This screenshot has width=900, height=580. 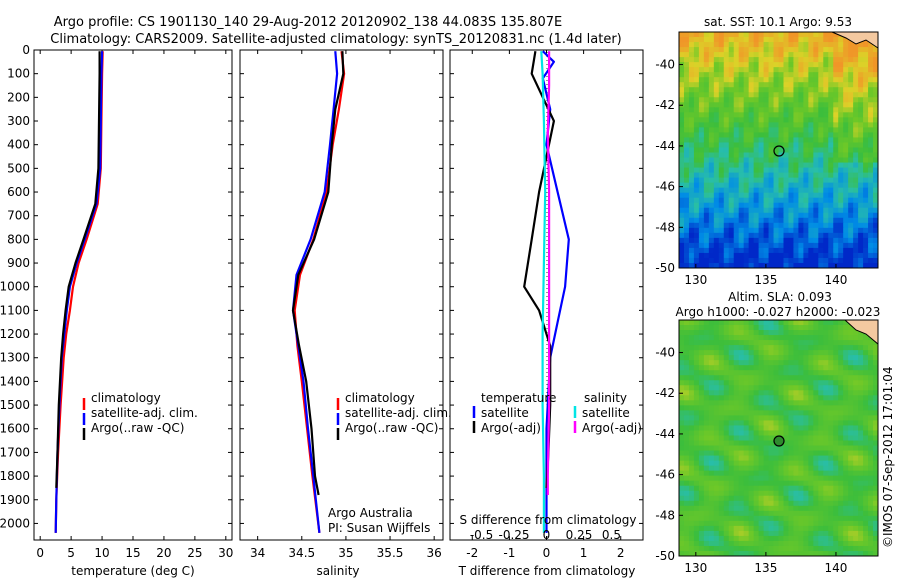 I want to click on legend-label-satellite: satellite-adj. clim., so click(x=398, y=413).